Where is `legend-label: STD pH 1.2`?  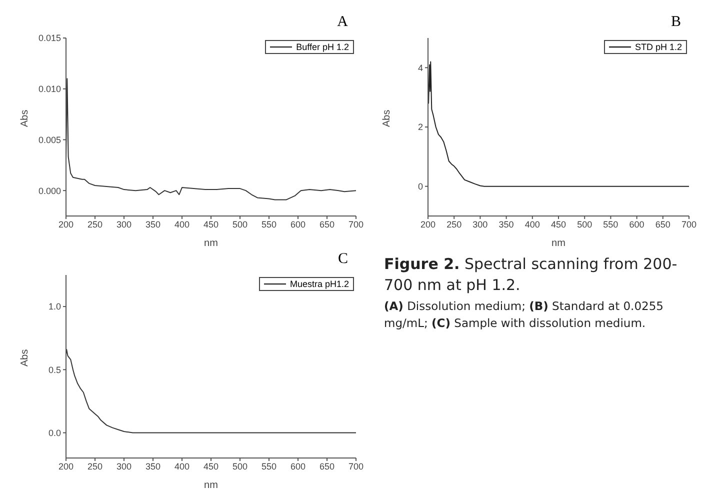
legend-label: STD pH 1.2 is located at coordinates (658, 47).